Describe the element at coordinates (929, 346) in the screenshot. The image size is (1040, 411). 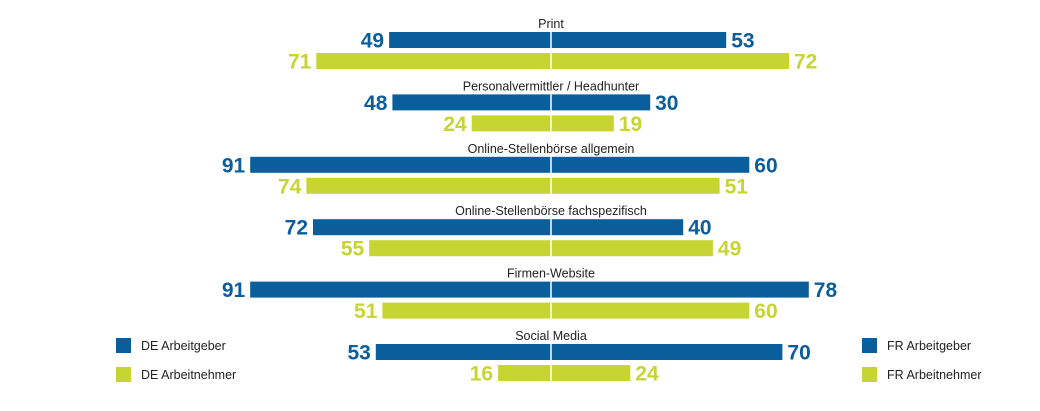
I see `legend-label: FR Arbeitgeber` at that location.